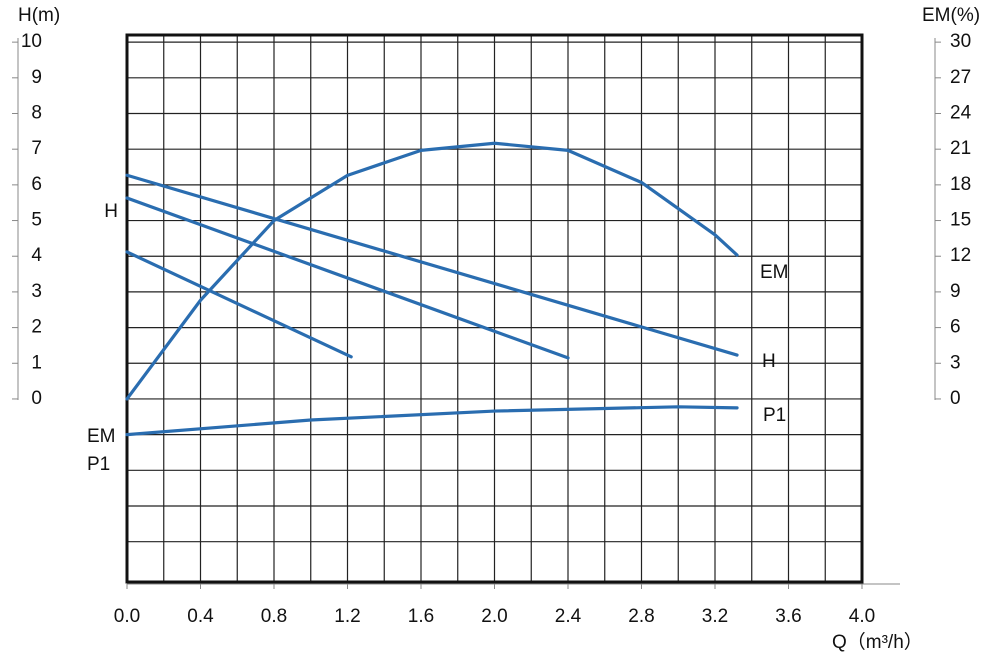  What do you see at coordinates (127, 616) in the screenshot?
I see `x-tick-label: 0.0` at bounding box center [127, 616].